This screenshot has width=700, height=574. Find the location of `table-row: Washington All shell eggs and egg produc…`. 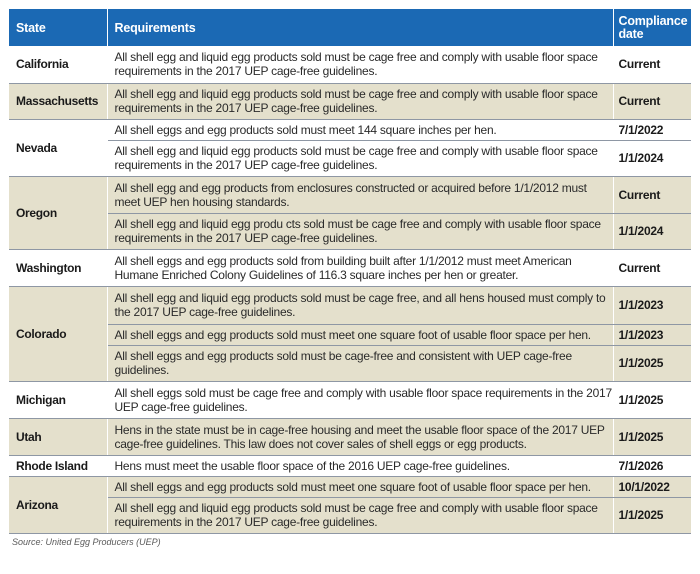

table-row: Washington All shell eggs and egg produc… is located at coordinates (350, 268).